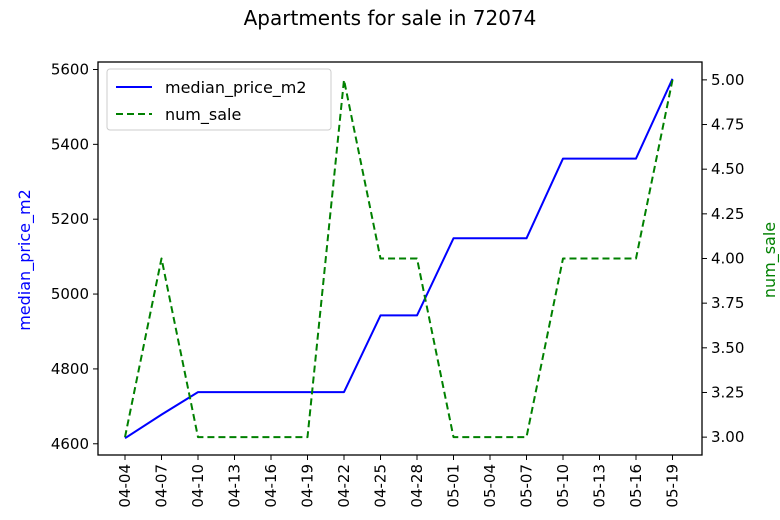  Describe the element at coordinates (727, 169) in the screenshot. I see `y-tick-label-right: 4.50` at that location.